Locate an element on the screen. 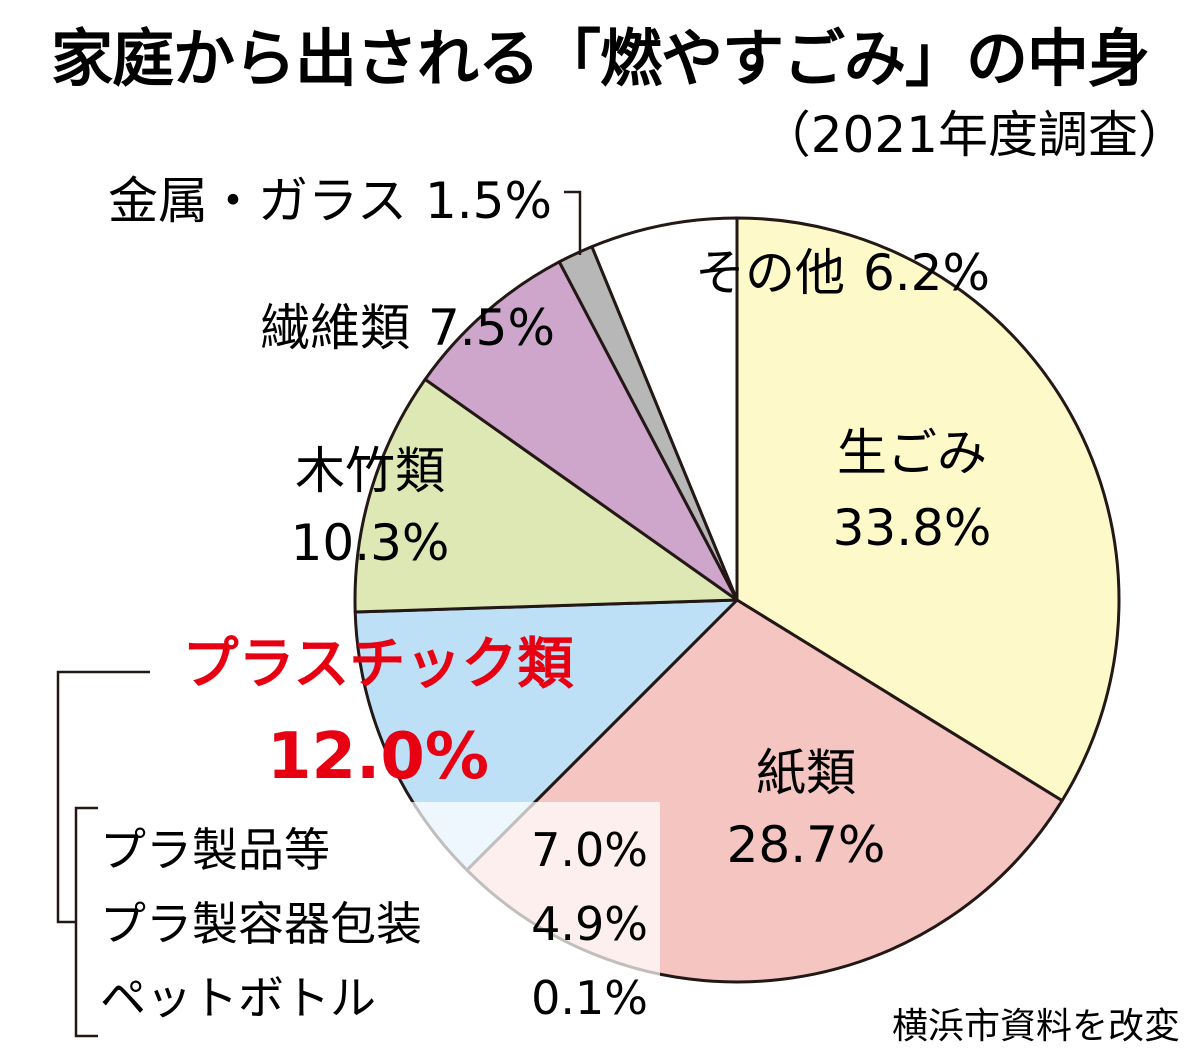 This screenshot has width=1200, height=1058. leader-line-kinzoku is located at coordinates (573, 222).